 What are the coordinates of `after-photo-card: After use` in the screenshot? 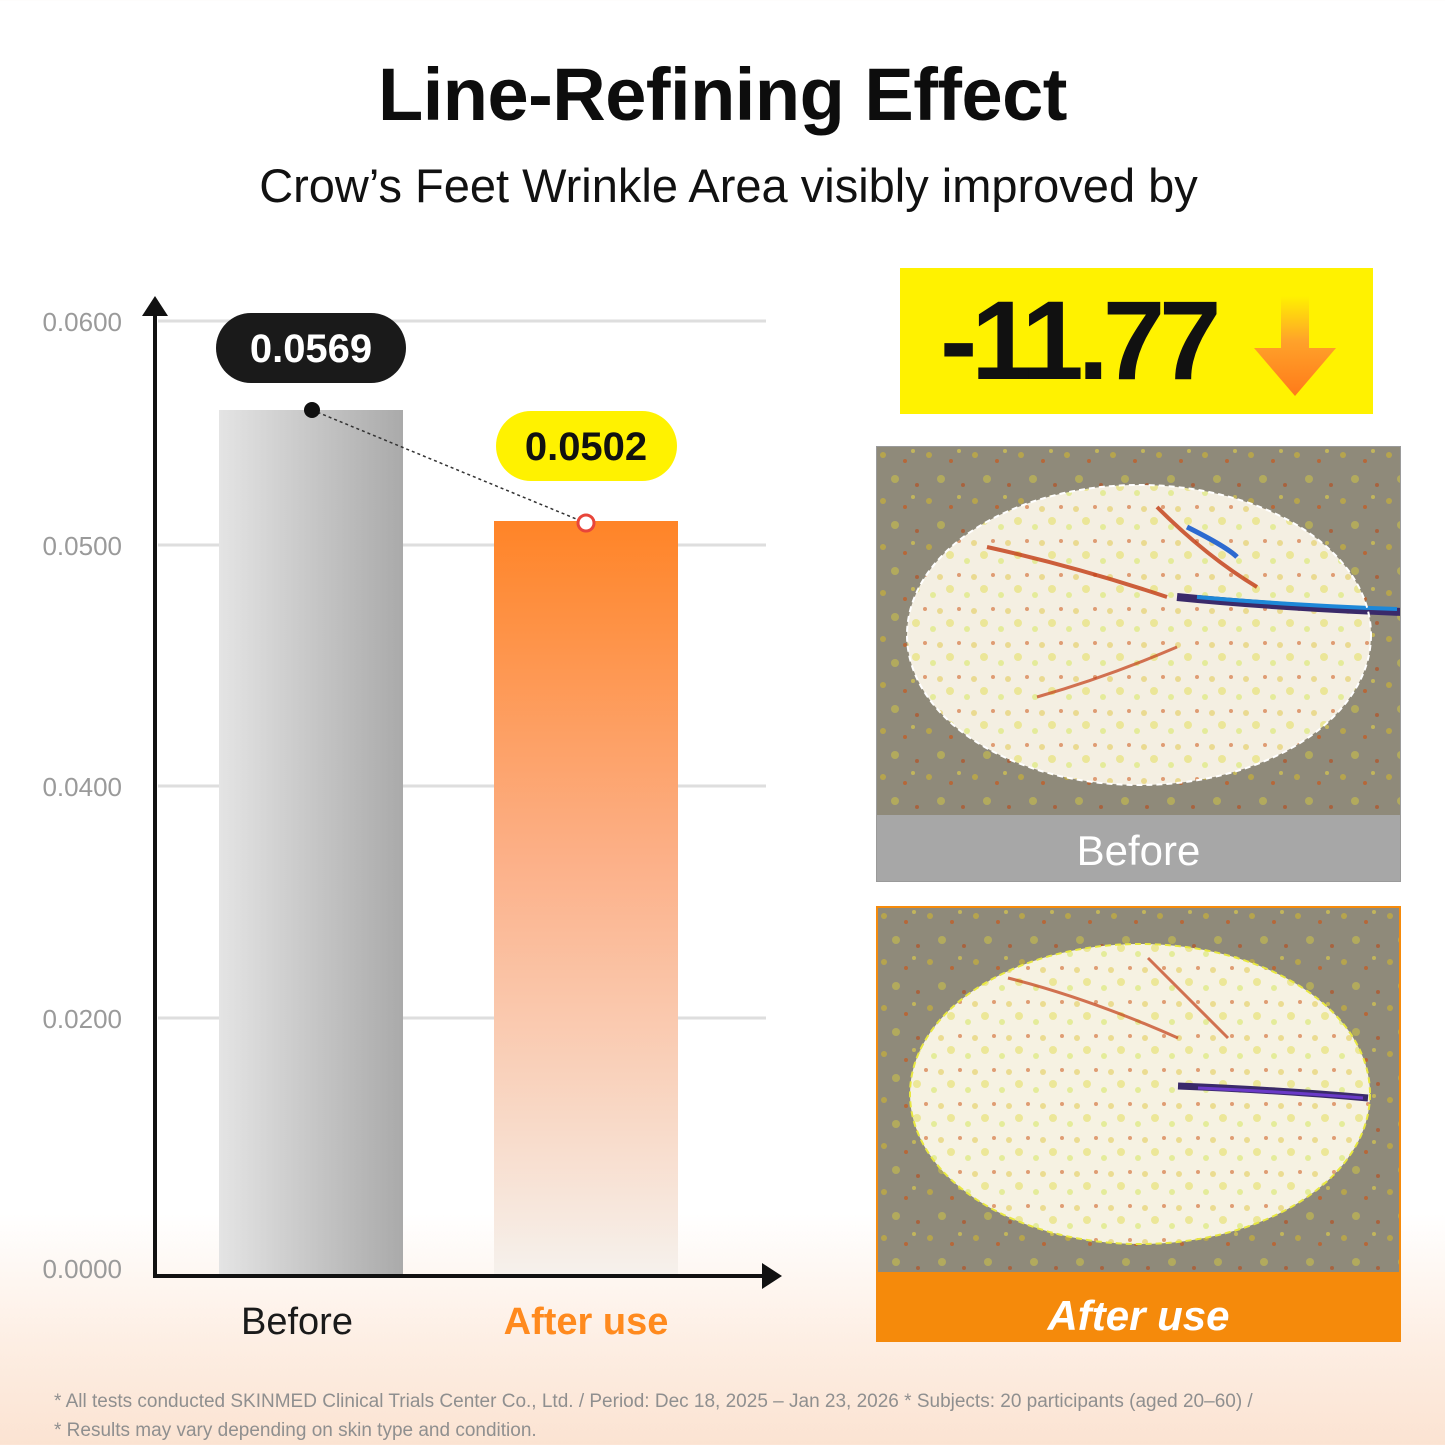 It's located at (1138, 1124).